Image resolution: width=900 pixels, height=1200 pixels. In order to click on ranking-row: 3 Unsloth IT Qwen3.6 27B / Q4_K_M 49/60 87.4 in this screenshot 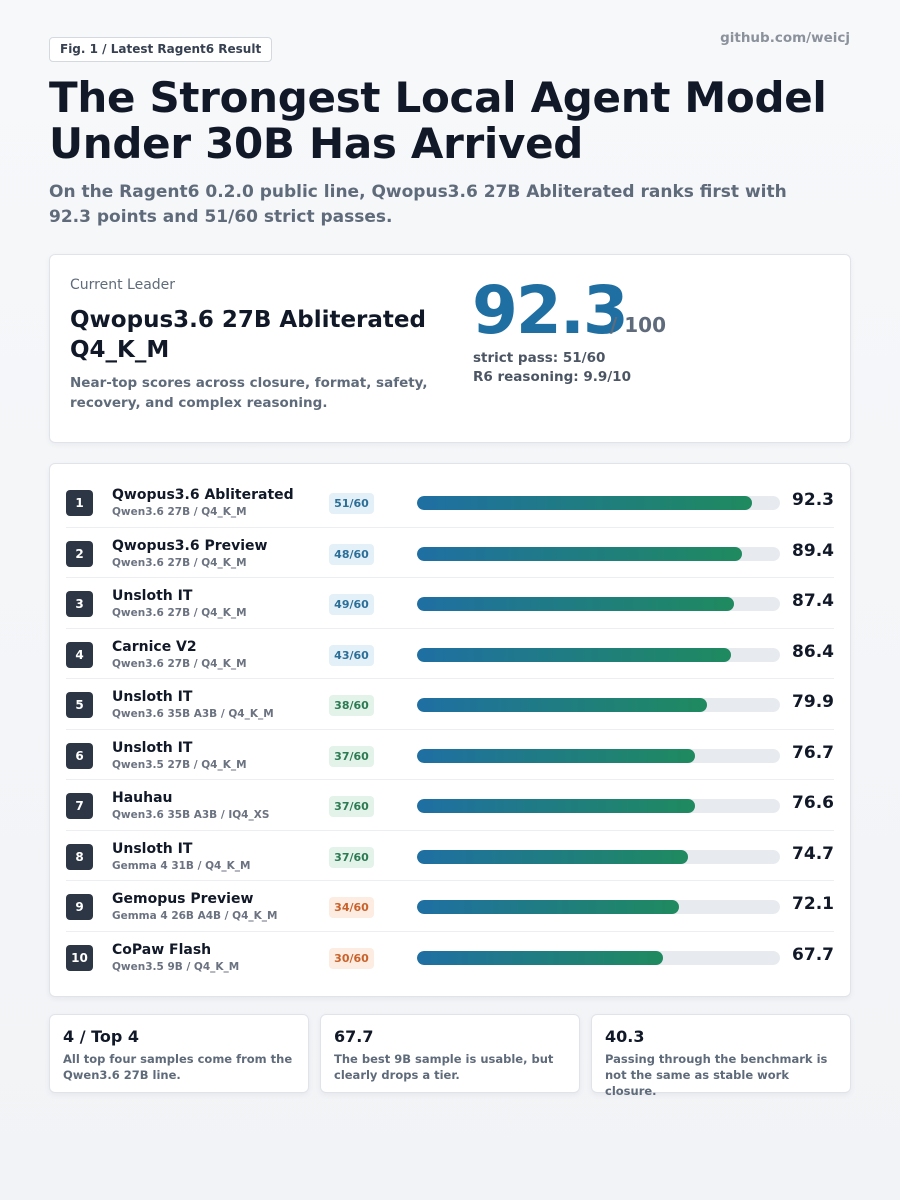, I will do `click(450, 603)`.